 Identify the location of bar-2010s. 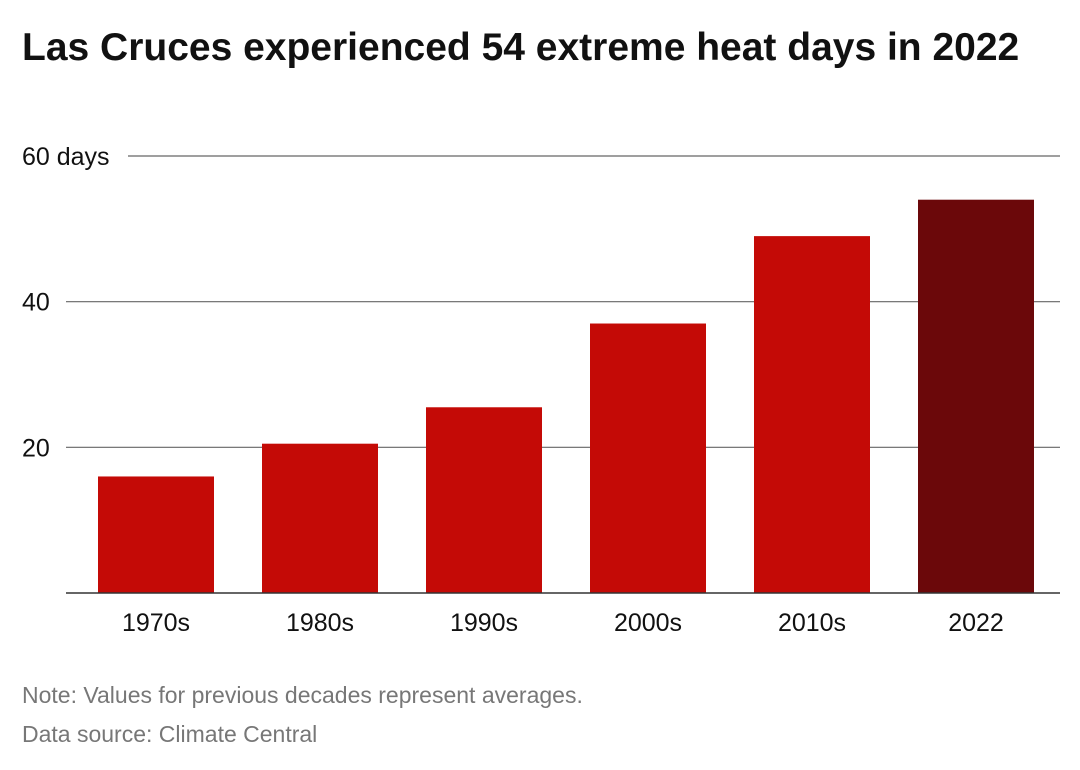
(812, 414).